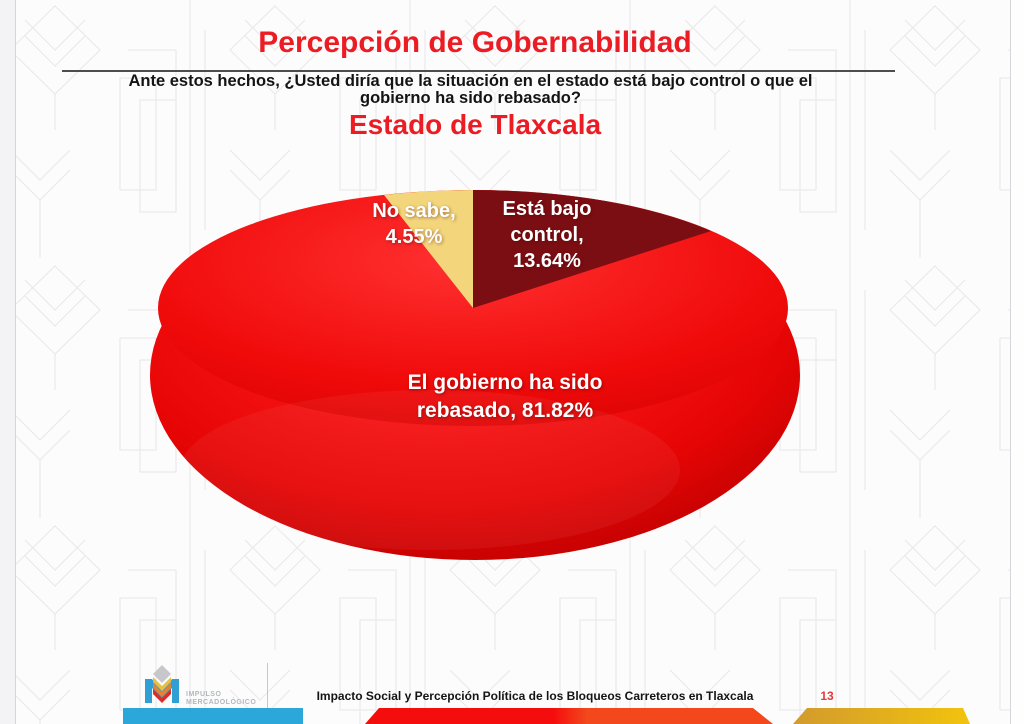  What do you see at coordinates (430, 470) in the screenshot?
I see `pie-highlight` at bounding box center [430, 470].